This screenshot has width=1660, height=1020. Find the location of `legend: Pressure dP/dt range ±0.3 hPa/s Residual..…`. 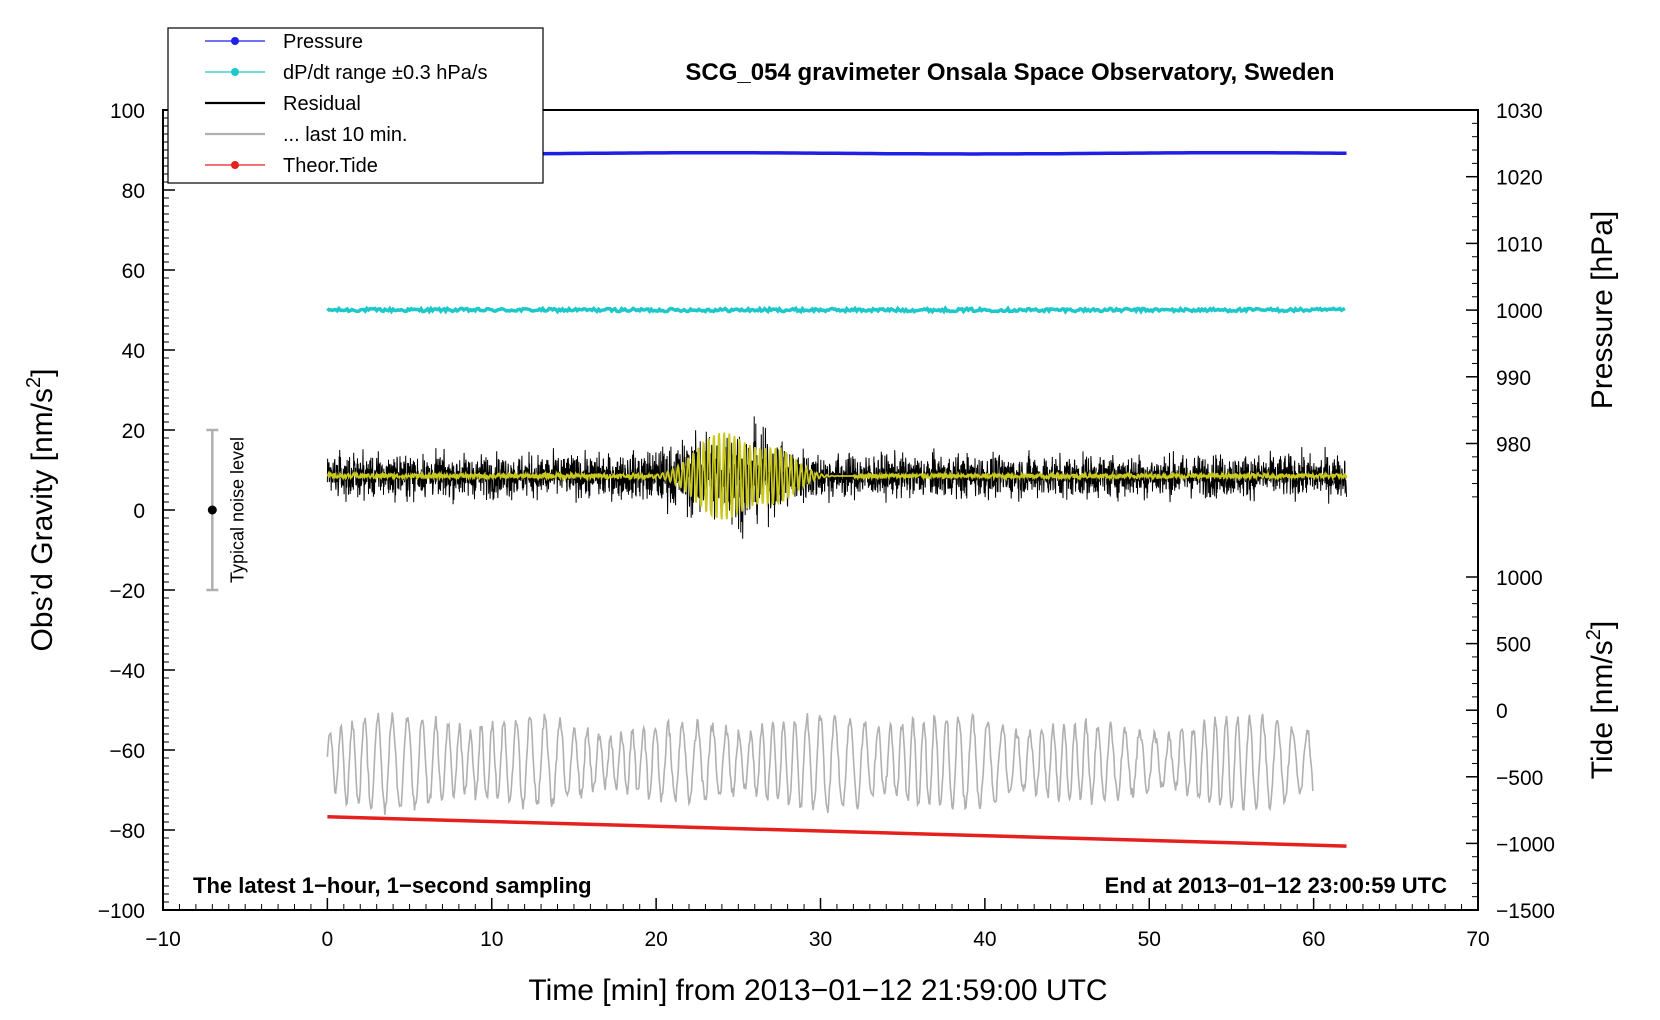

legend: Pressure dP/dt range ±0.3 hPa/s Residual..… is located at coordinates (355, 105).